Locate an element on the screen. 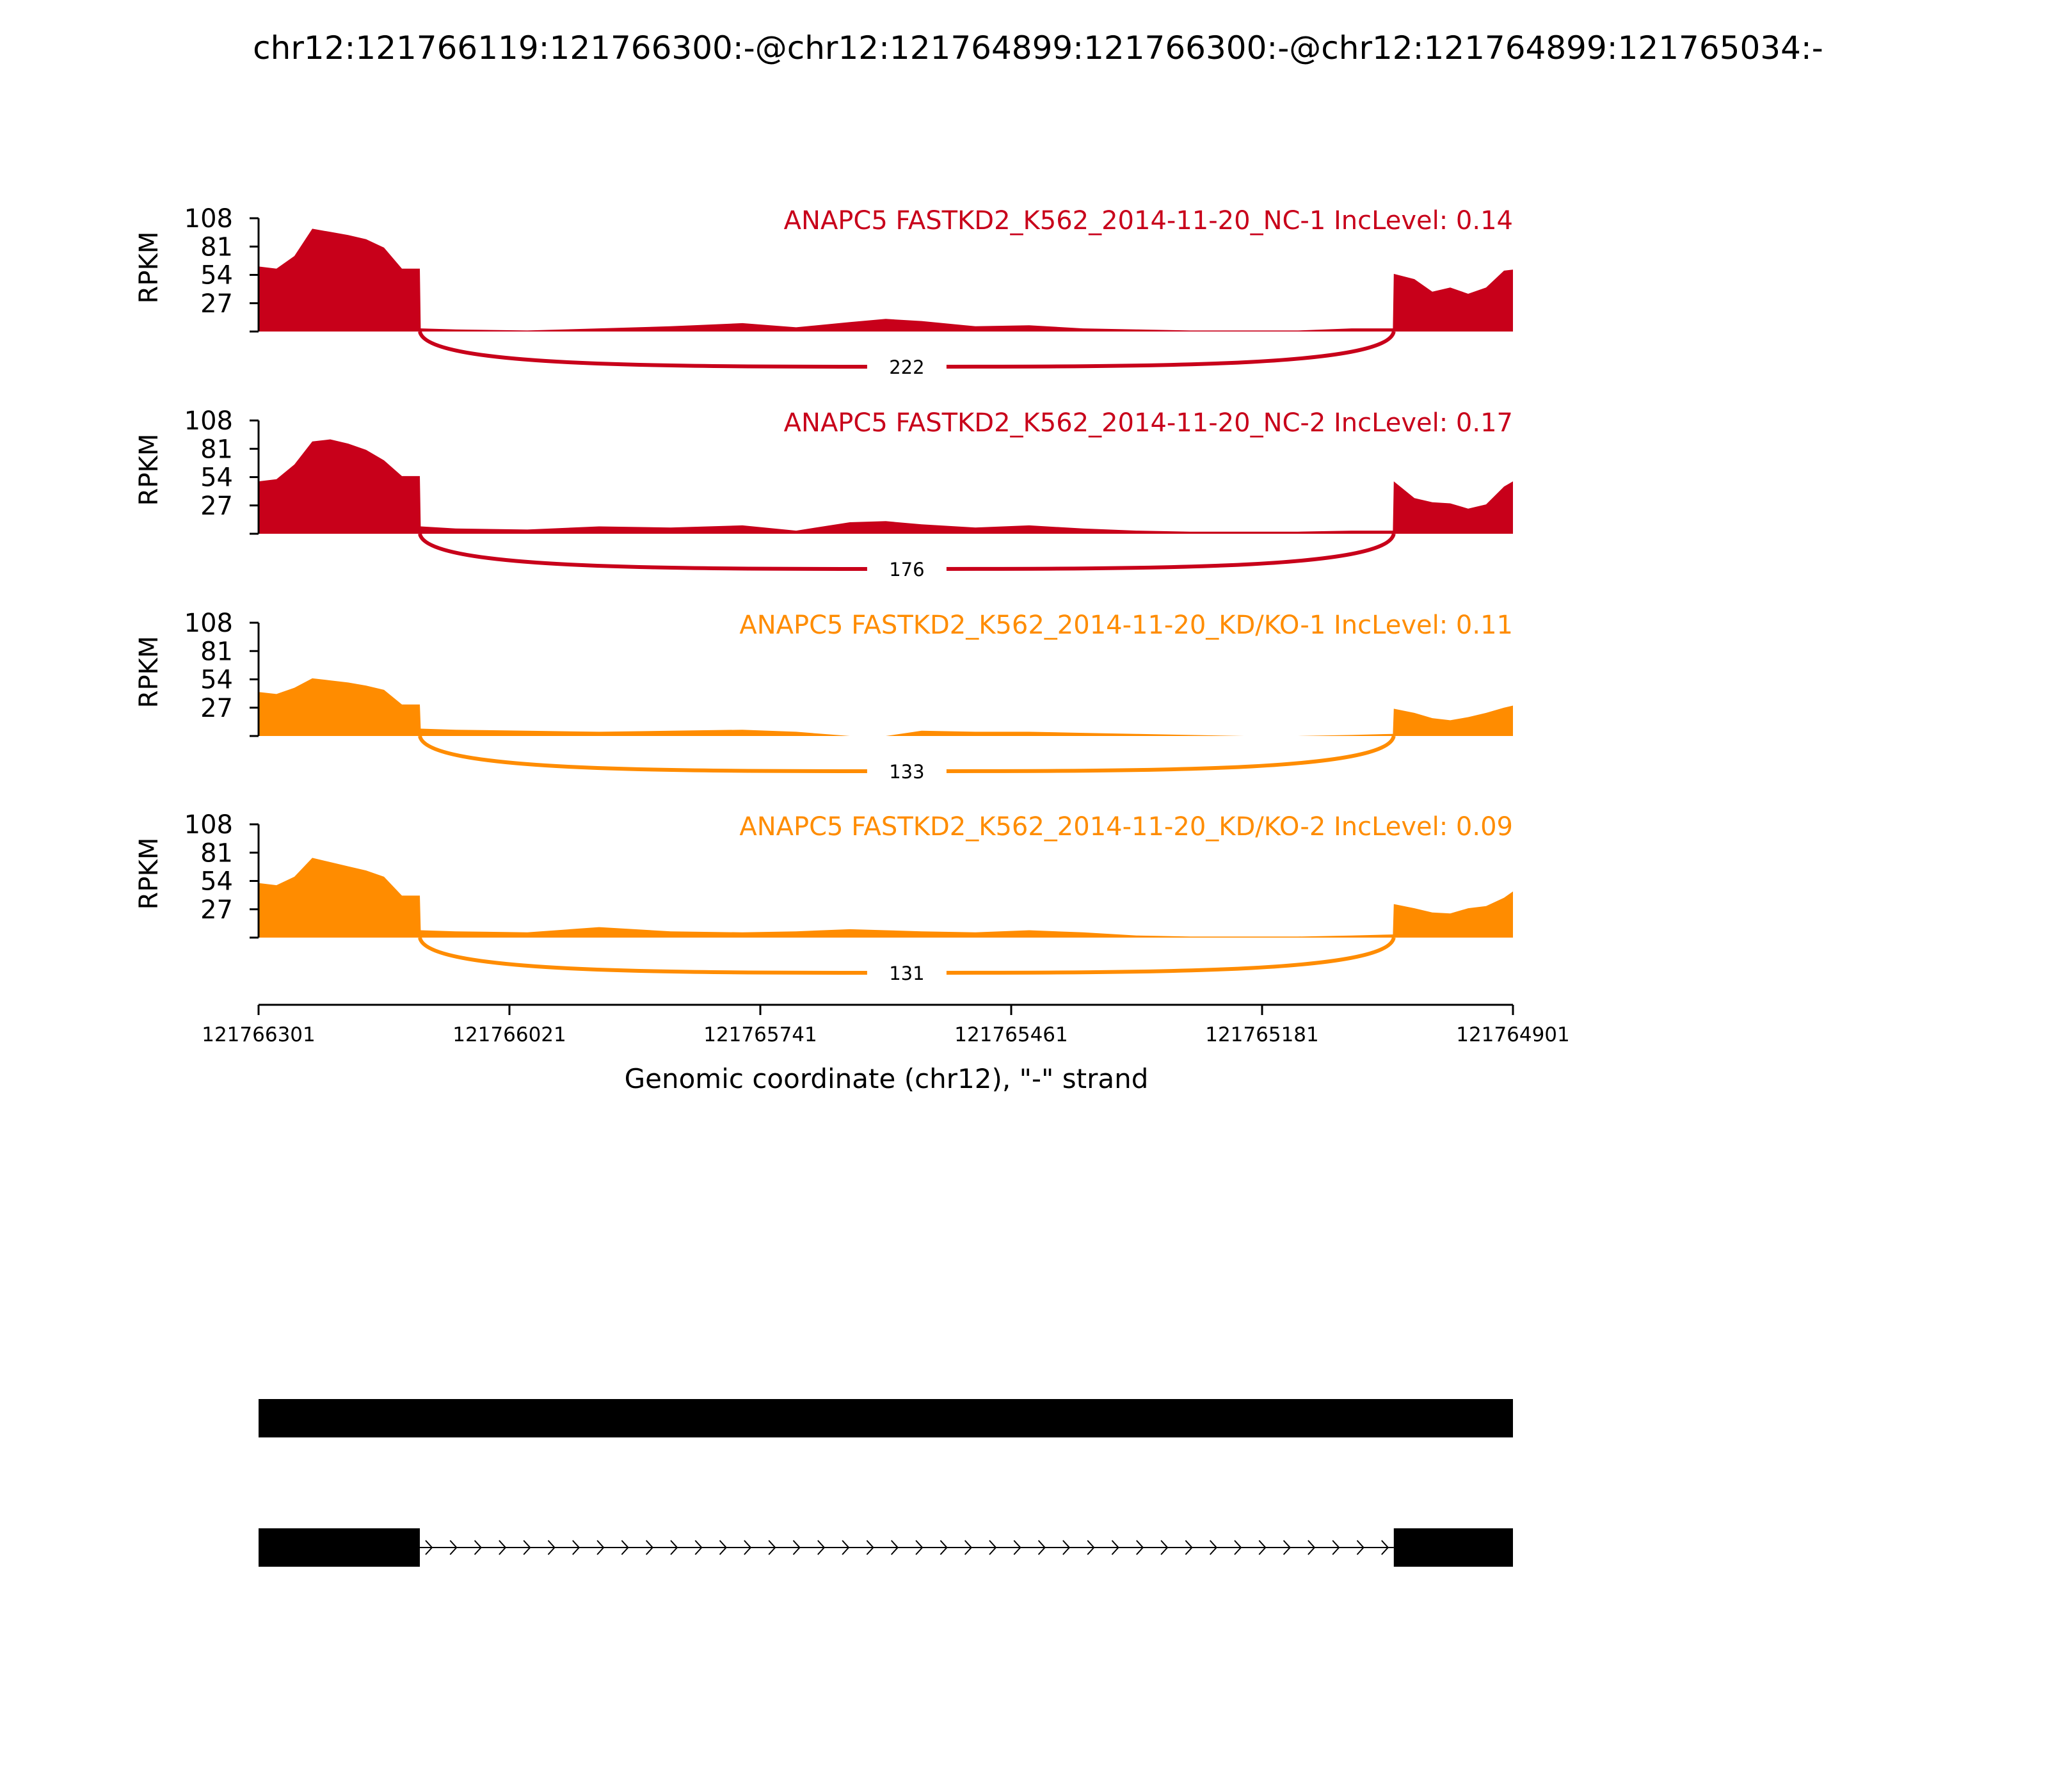 Image resolution: width=2048 pixels, height=1792 pixels. x-tick-label: 121765181 is located at coordinates (1262, 1034).